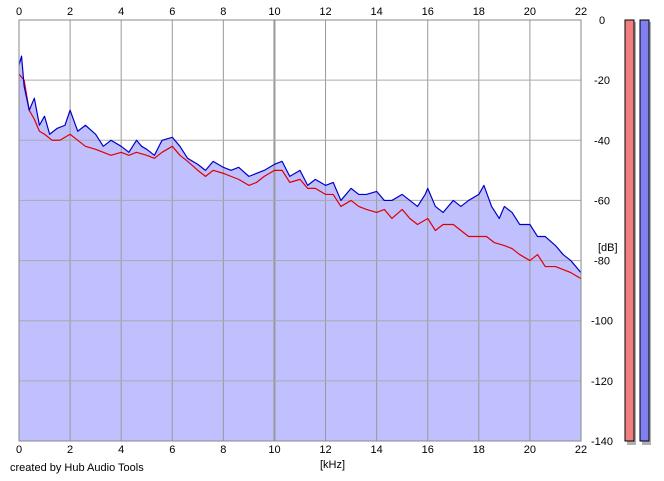  What do you see at coordinates (530, 450) in the screenshot?
I see `x-tick-bottom-20: 20` at bounding box center [530, 450].